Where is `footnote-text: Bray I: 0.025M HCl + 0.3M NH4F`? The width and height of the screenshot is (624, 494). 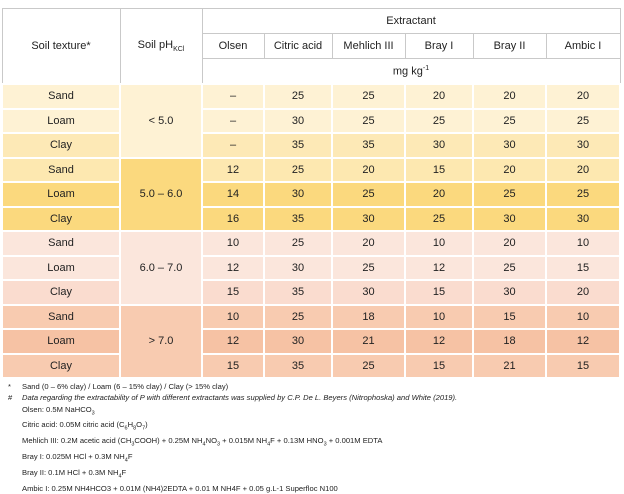 footnote-text: Bray I: 0.025M HCl + 0.3M NH4F is located at coordinates (77, 458).